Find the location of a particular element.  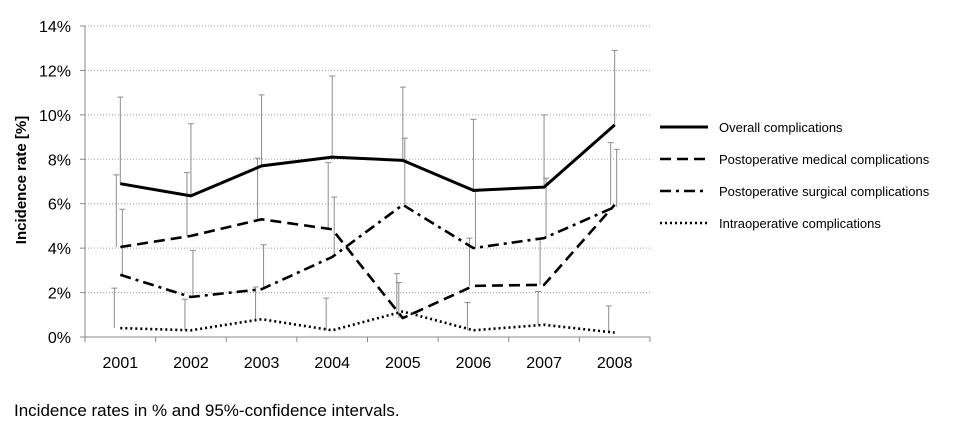

y-tick-label: 12% is located at coordinates (55, 71).